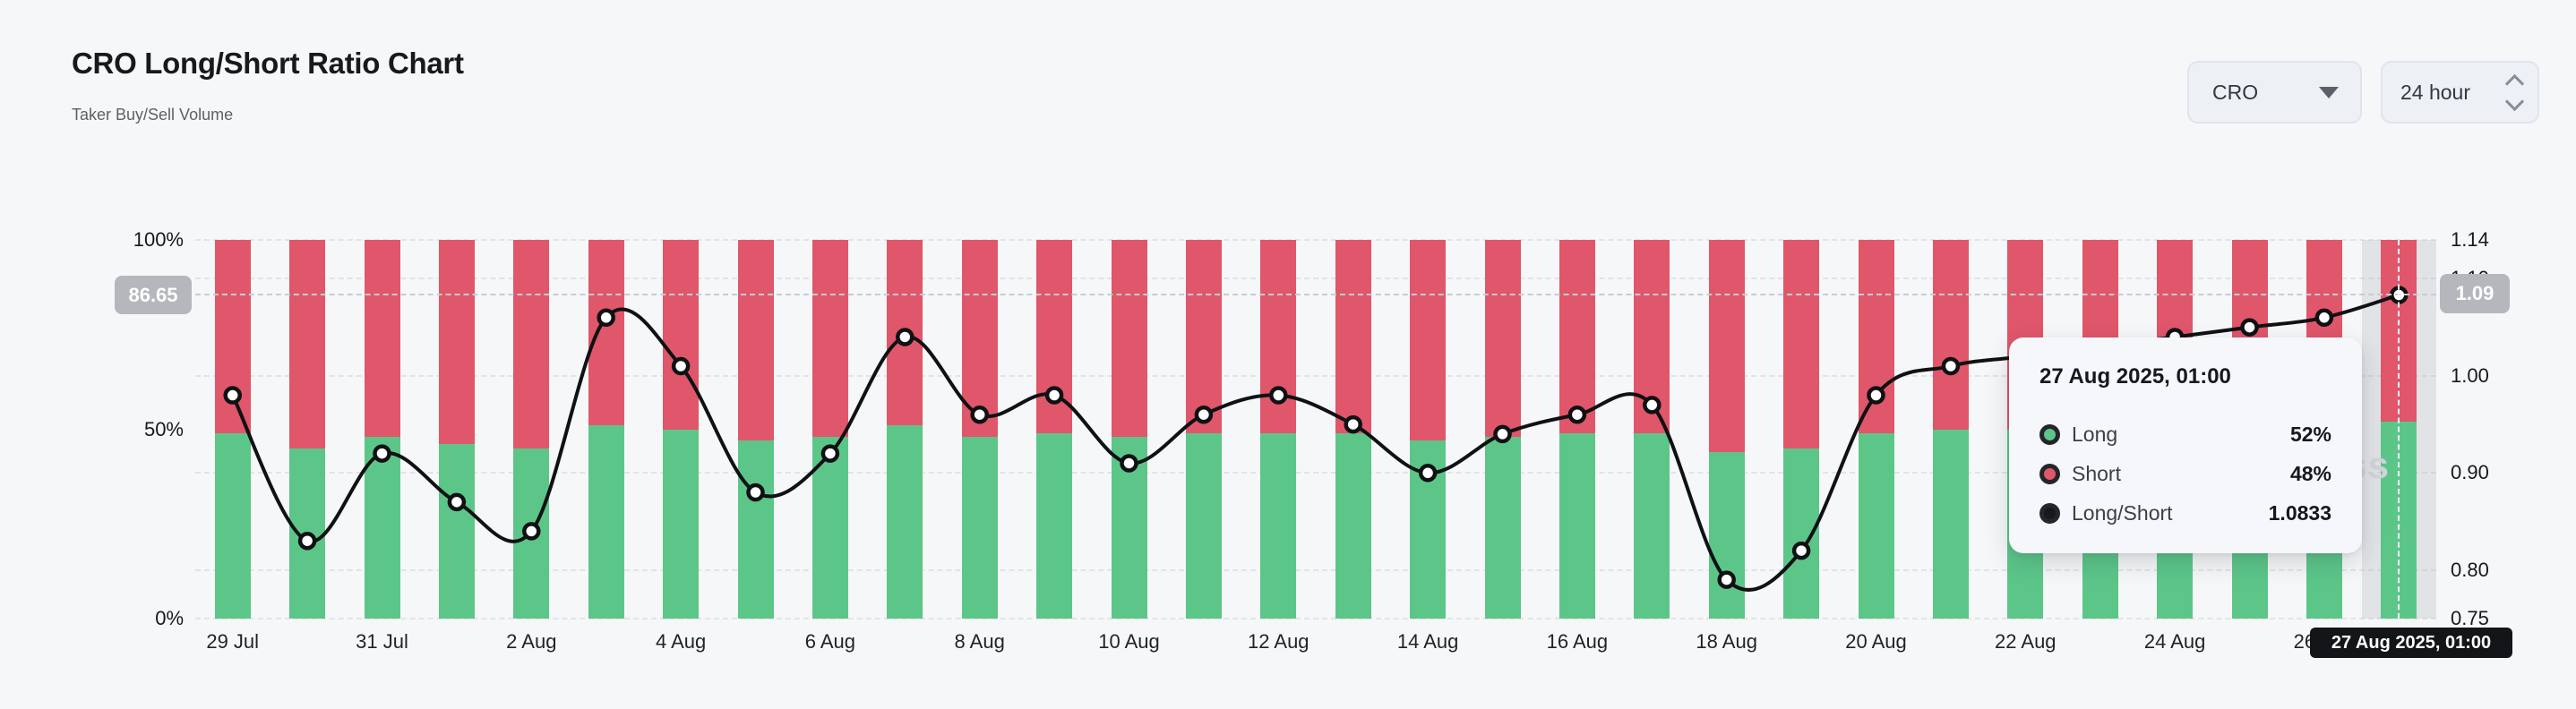  What do you see at coordinates (2096, 473) in the screenshot?
I see `tooltip-row-label: Short` at bounding box center [2096, 473].